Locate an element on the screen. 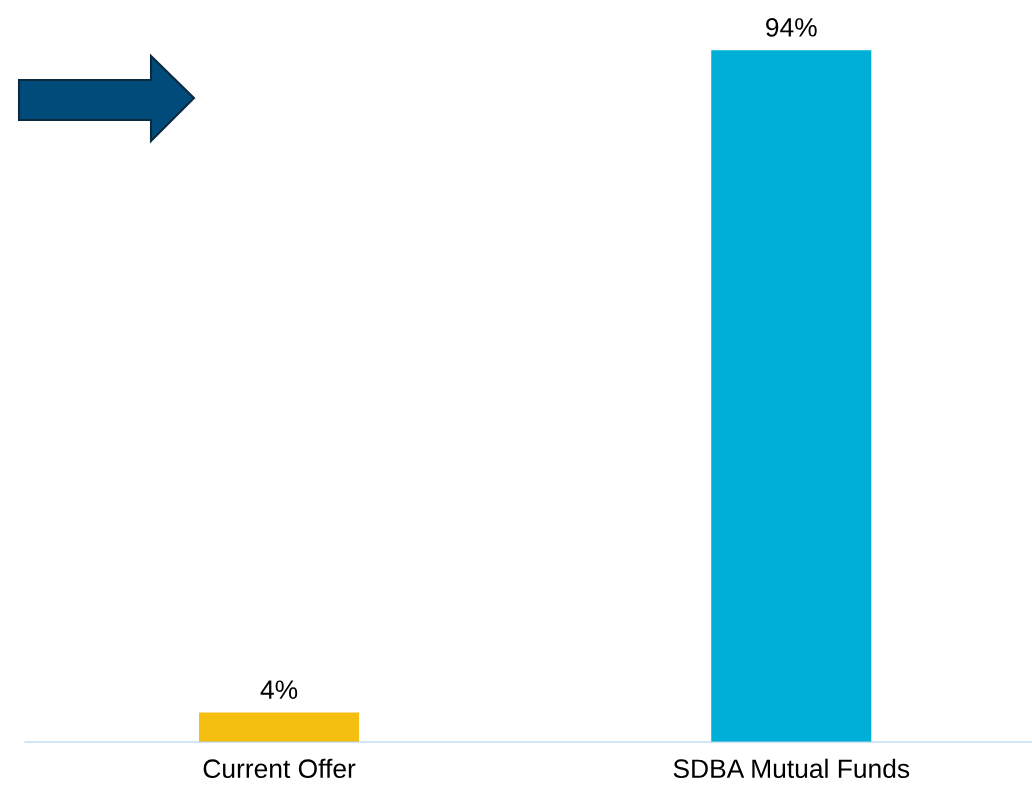  x-tick-label: Current Offer is located at coordinates (279, 768).